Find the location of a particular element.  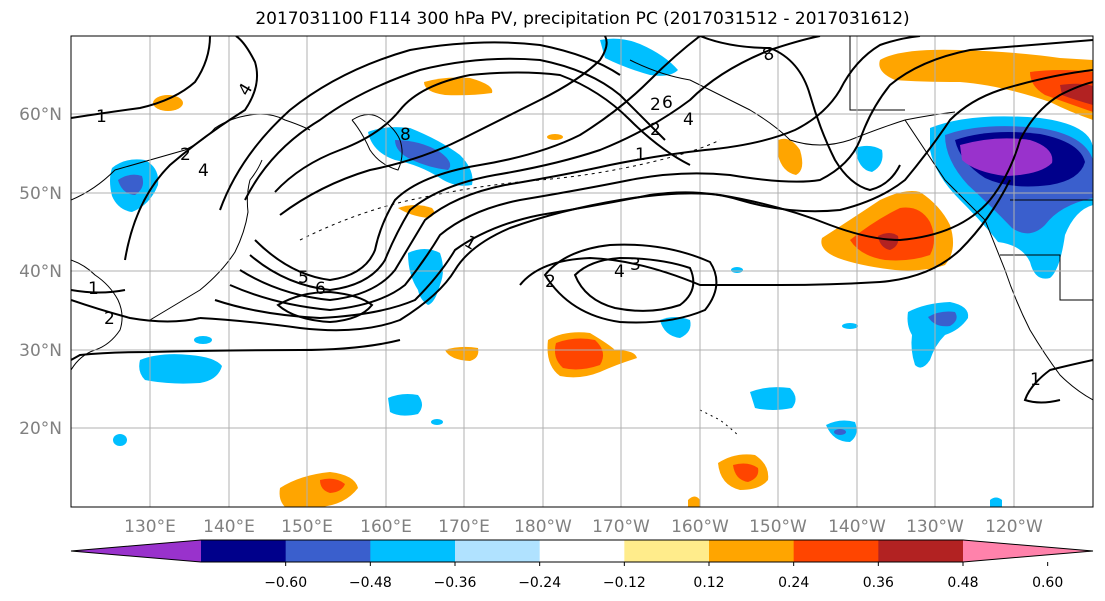

lon-label: 140°W is located at coordinates (857, 527).